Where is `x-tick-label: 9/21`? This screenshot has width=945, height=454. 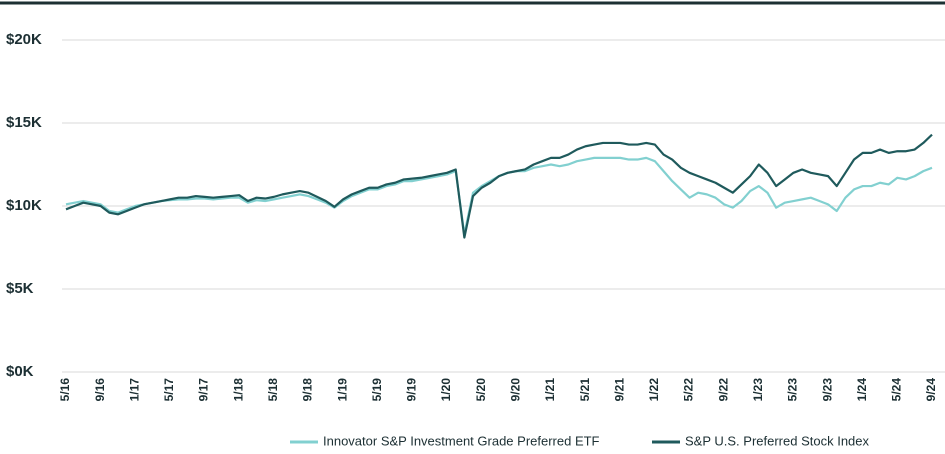
x-tick-label: 9/21 is located at coordinates (619, 390).